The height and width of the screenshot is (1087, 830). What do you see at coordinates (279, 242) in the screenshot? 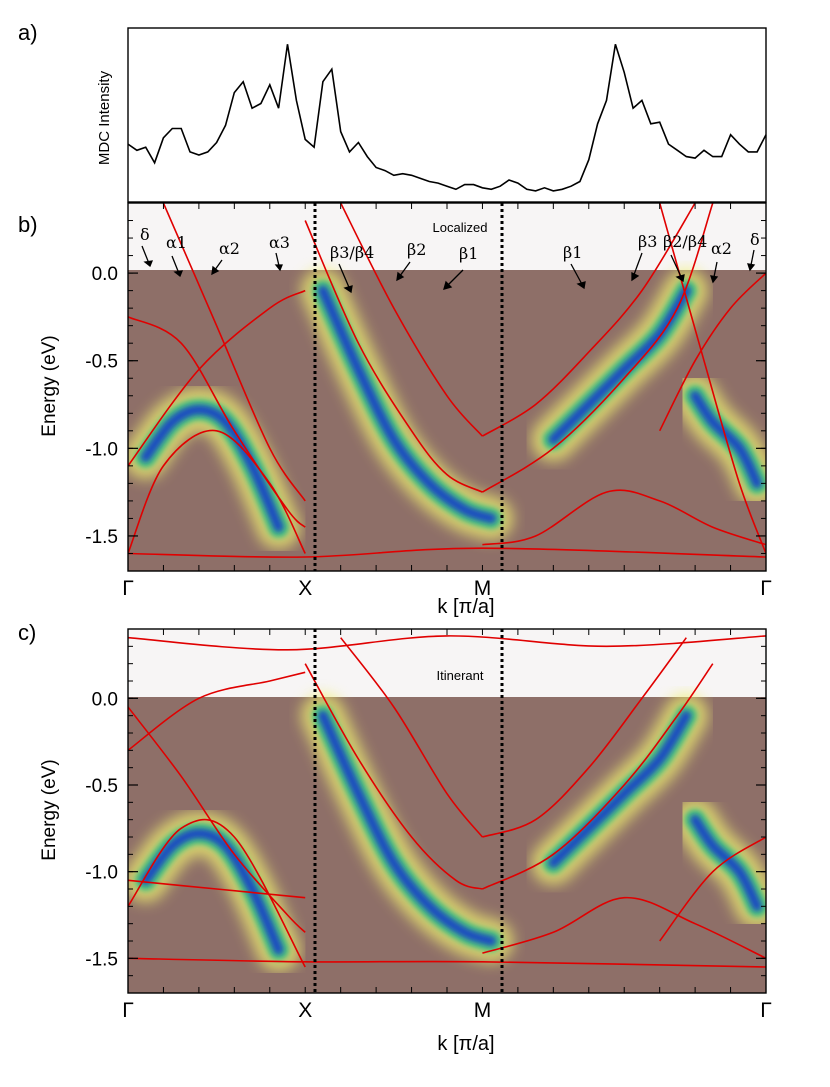
I see `band-label-alpha3: α3` at bounding box center [279, 242].